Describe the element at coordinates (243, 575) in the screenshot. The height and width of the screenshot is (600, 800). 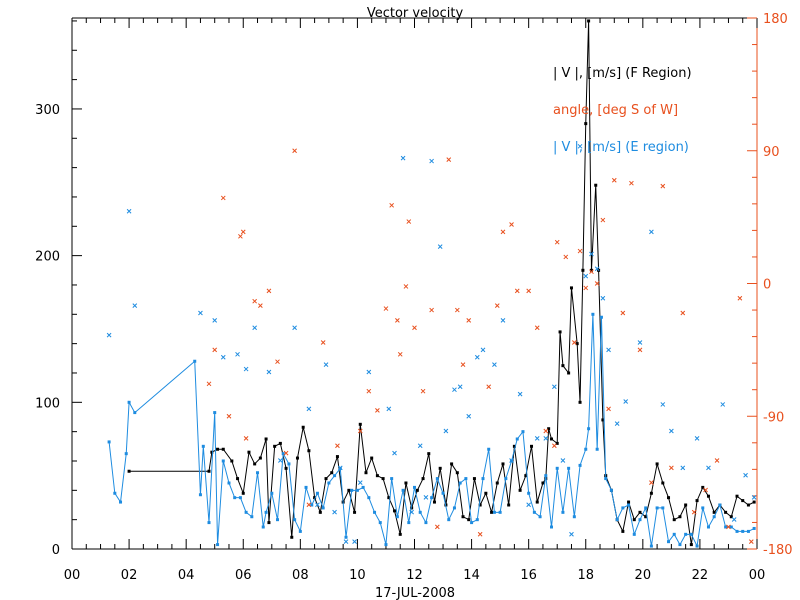
I see `x-tick-label: 06` at that location.